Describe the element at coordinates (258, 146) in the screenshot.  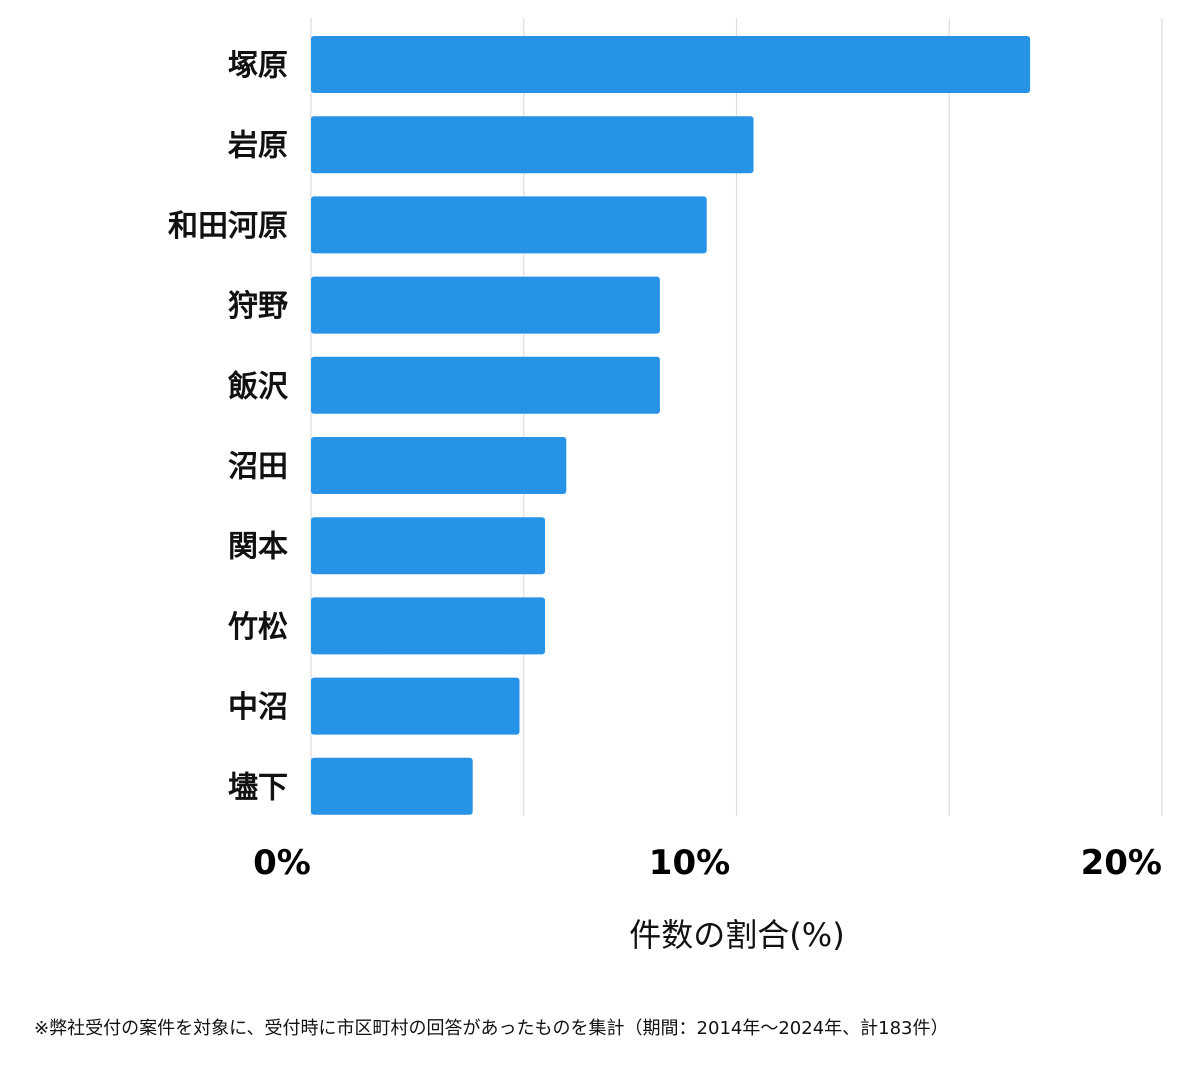
I see `category-label-1: 岩原` at that location.